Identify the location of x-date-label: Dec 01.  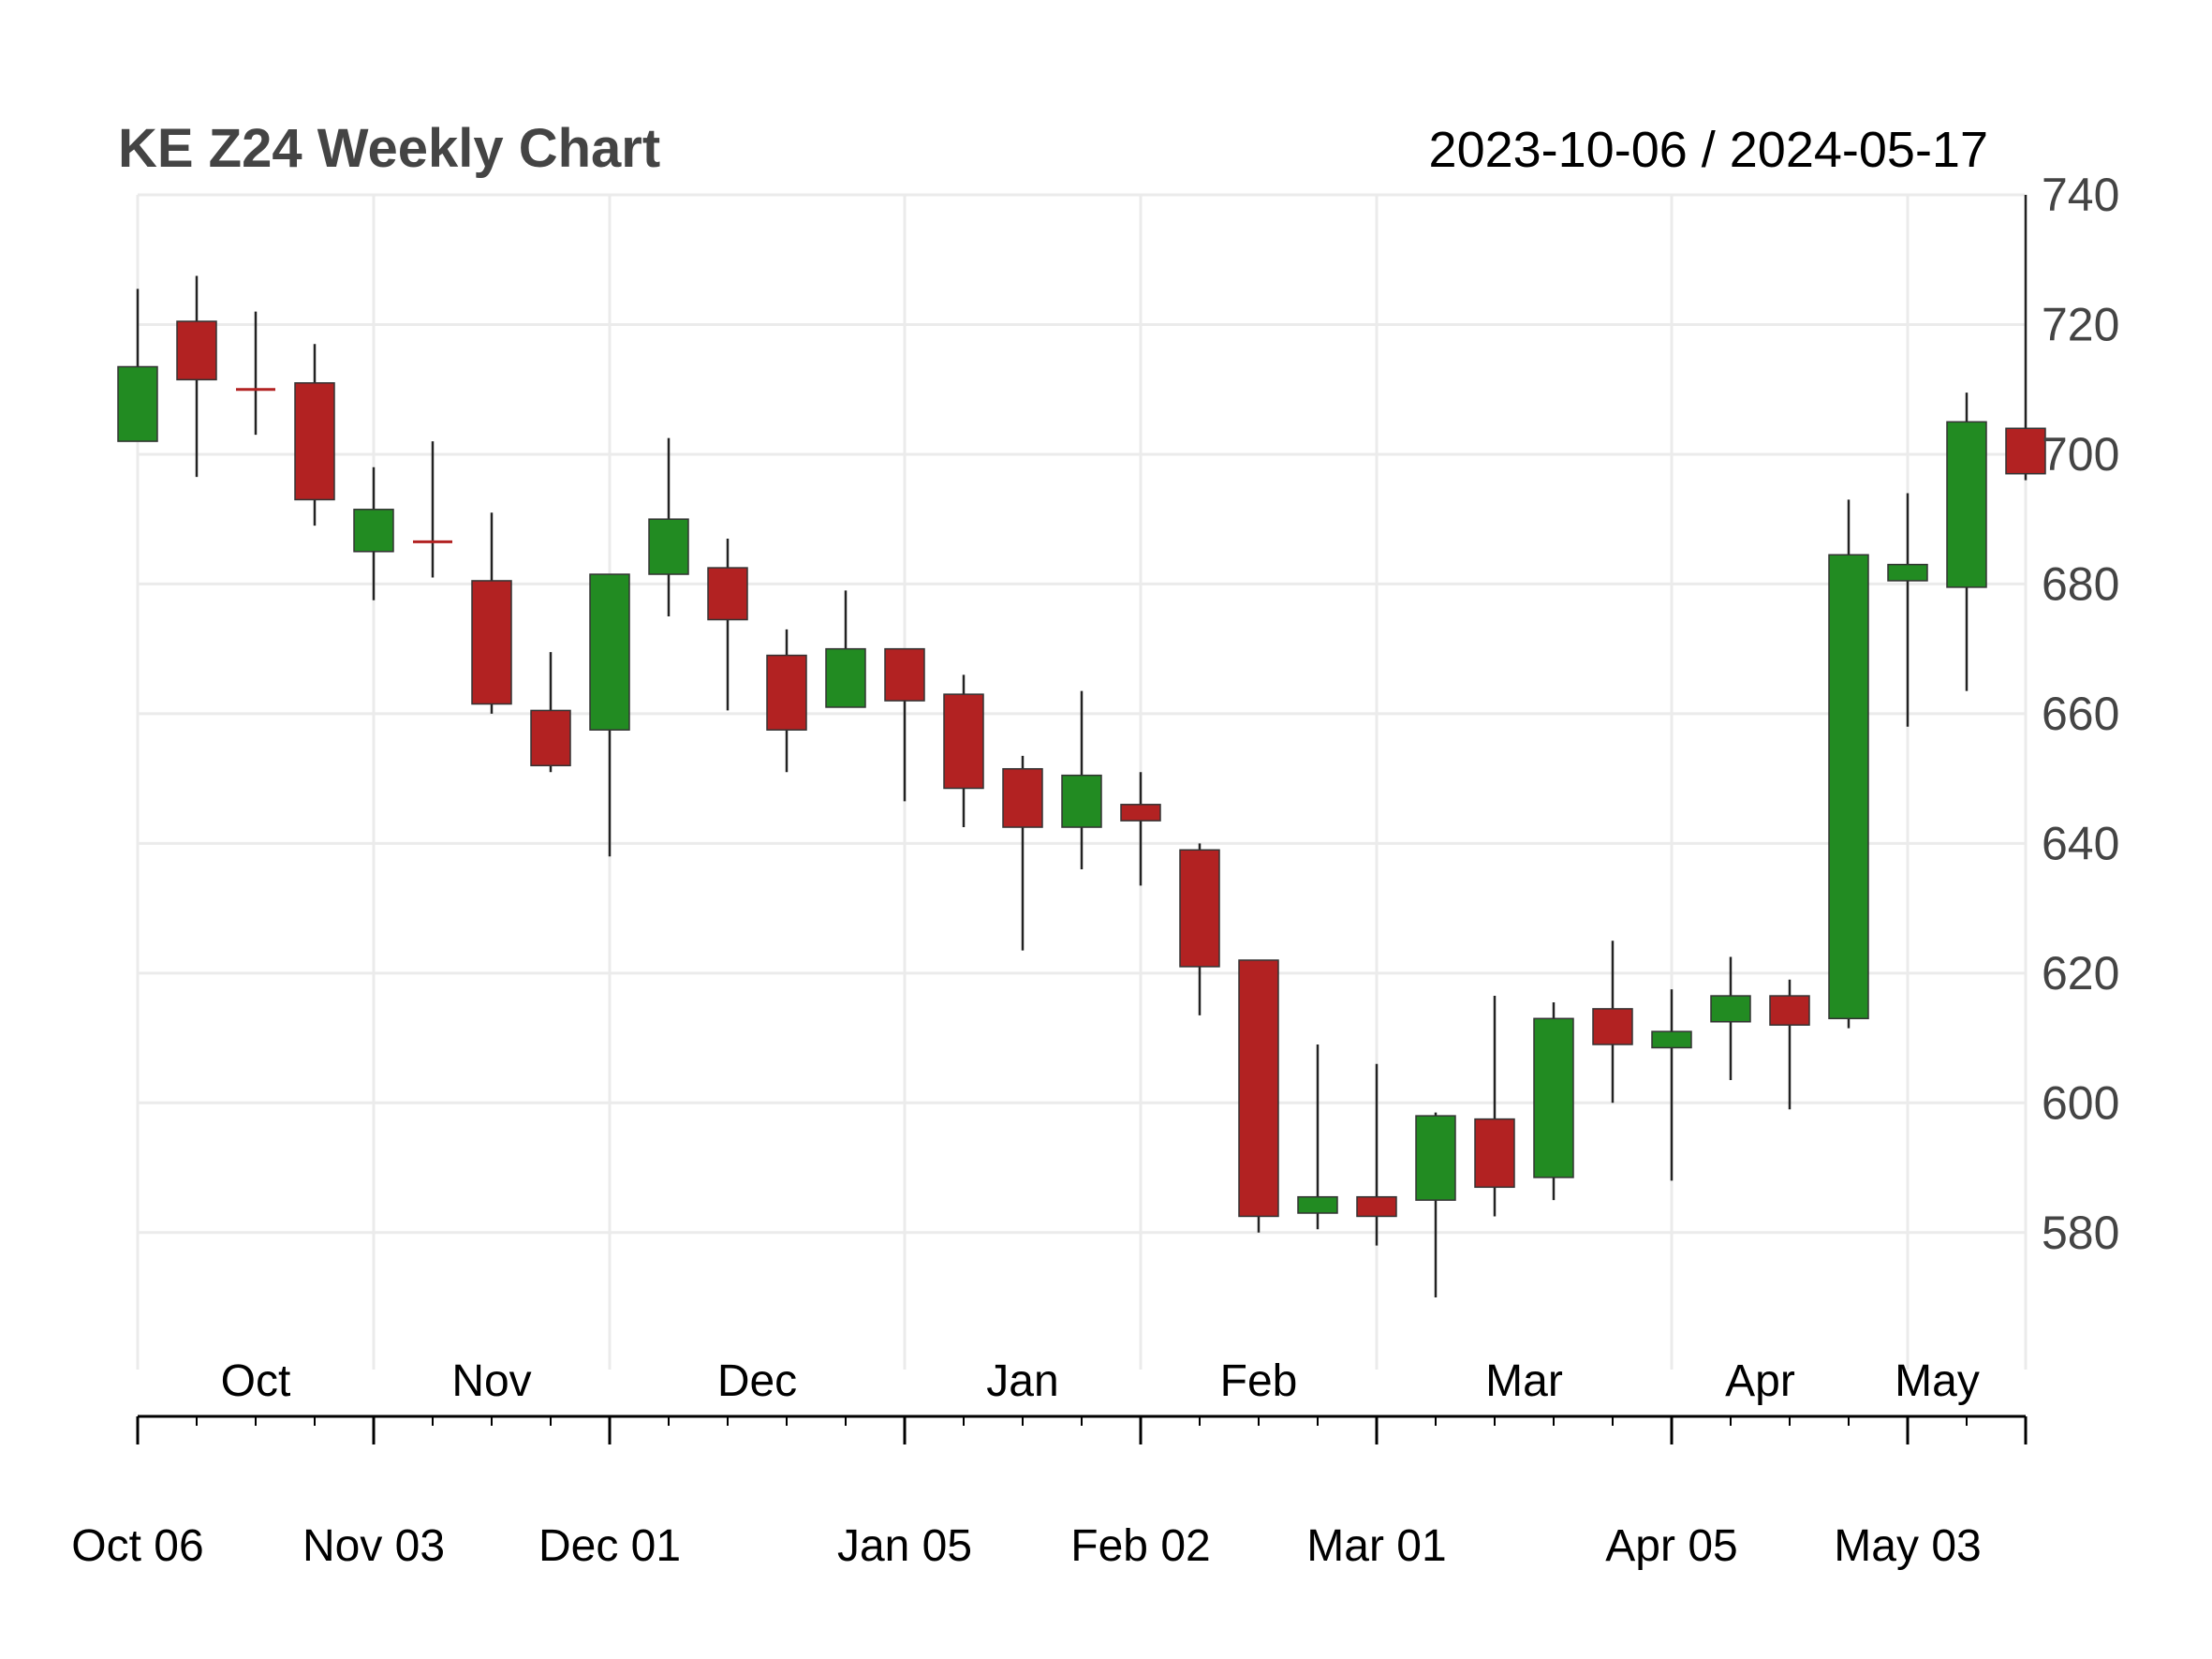
(609, 1546).